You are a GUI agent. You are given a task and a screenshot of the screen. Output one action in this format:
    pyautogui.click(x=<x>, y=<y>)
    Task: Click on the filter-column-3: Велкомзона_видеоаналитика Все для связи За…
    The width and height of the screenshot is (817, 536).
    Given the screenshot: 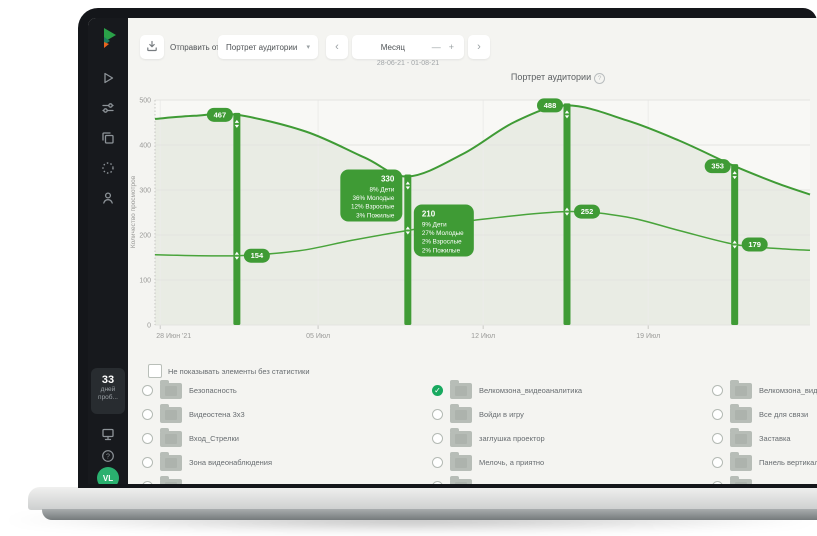 What is the action you would take?
    pyautogui.click(x=764, y=431)
    